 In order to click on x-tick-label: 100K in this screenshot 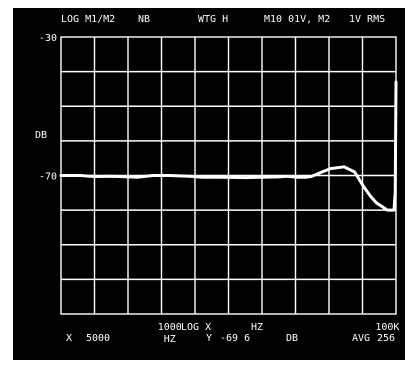, I will do `click(387, 327)`.